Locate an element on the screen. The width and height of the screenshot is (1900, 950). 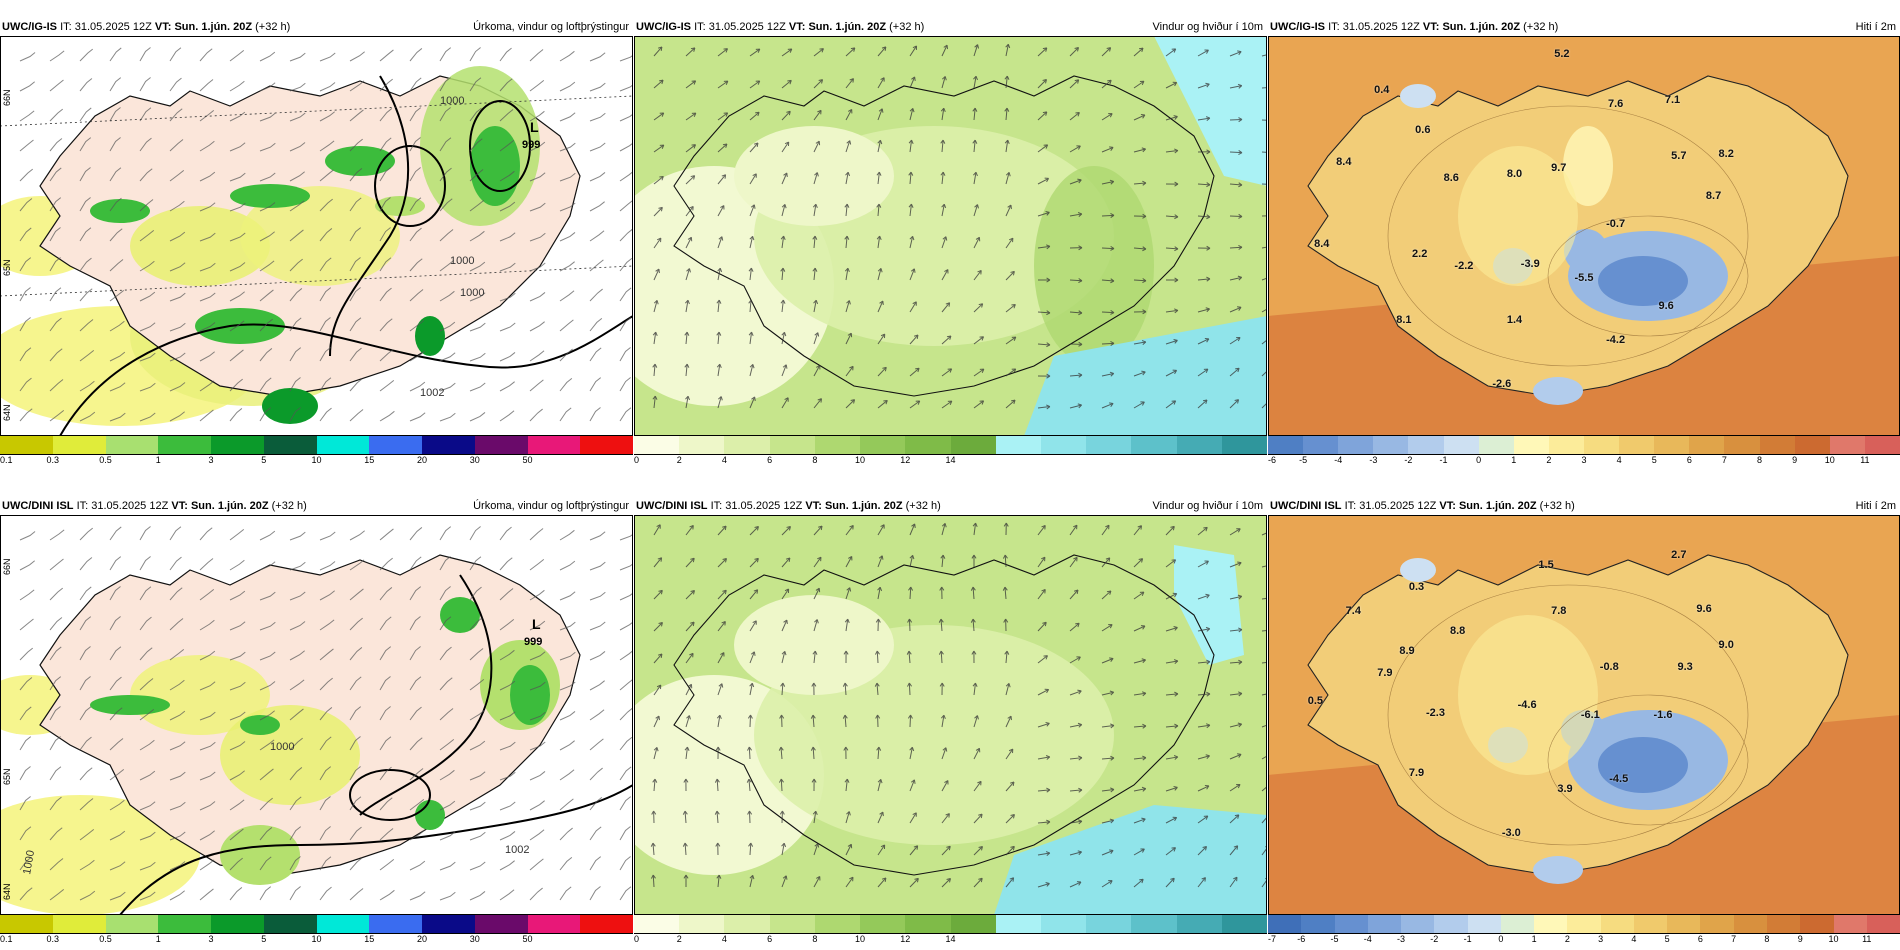
legend-tick: 14 is located at coordinates (950, 939).